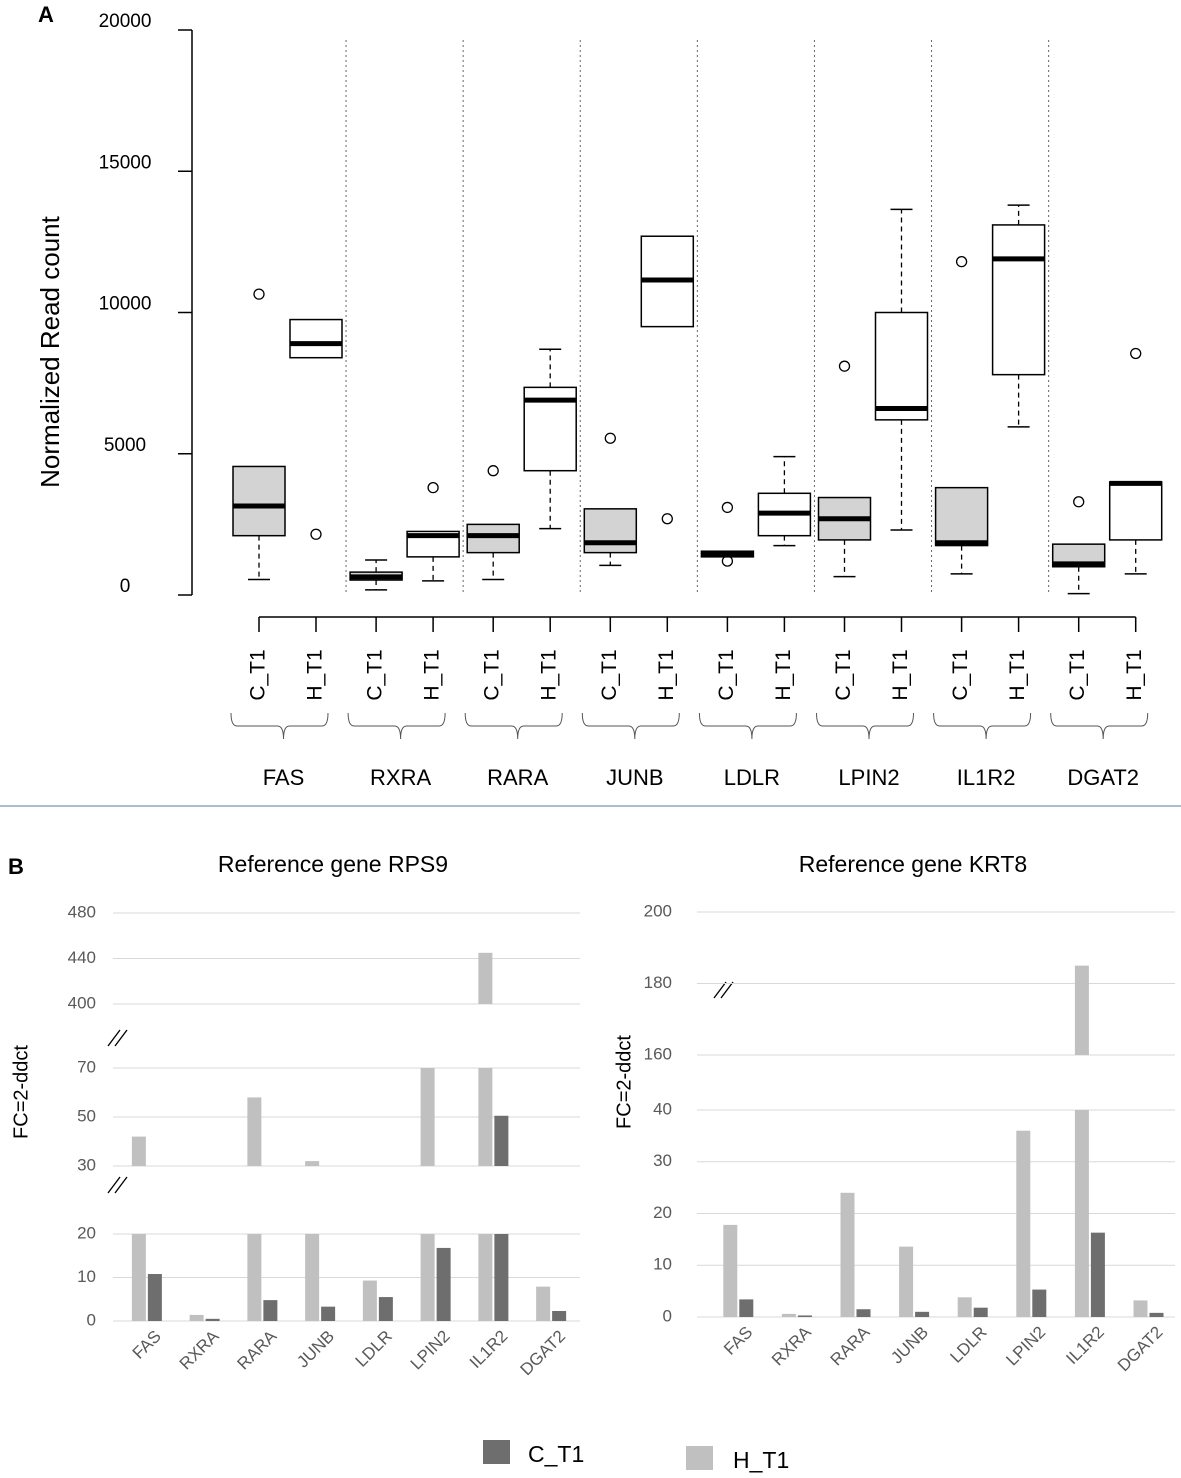  What do you see at coordinates (658, 1053) in the screenshot?
I see `y-tick-label: 160` at bounding box center [658, 1053].